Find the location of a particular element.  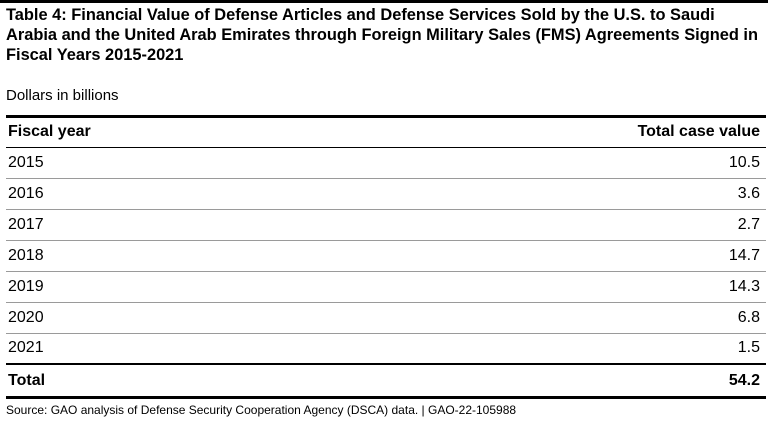

case-value-cell: 14.7 is located at coordinates (541, 256).